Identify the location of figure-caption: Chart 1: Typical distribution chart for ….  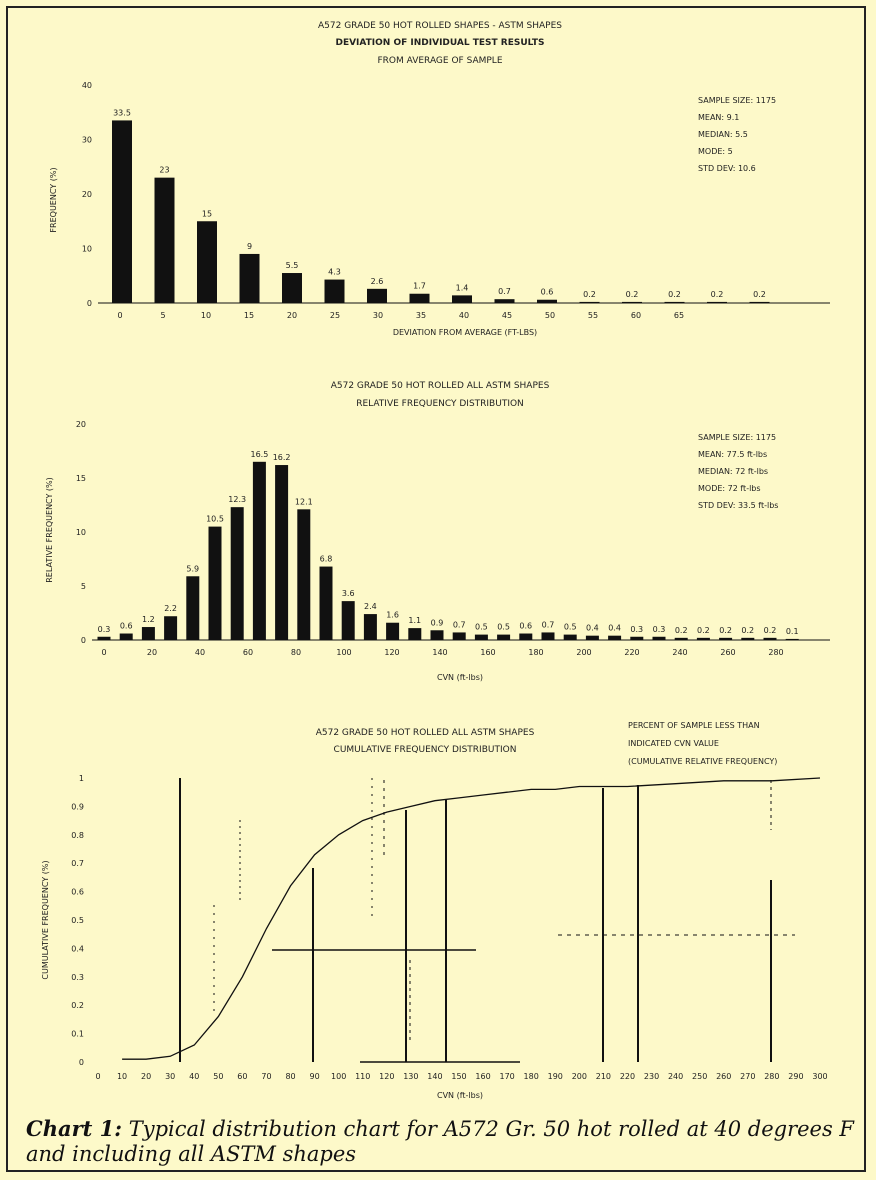
(441, 1141).